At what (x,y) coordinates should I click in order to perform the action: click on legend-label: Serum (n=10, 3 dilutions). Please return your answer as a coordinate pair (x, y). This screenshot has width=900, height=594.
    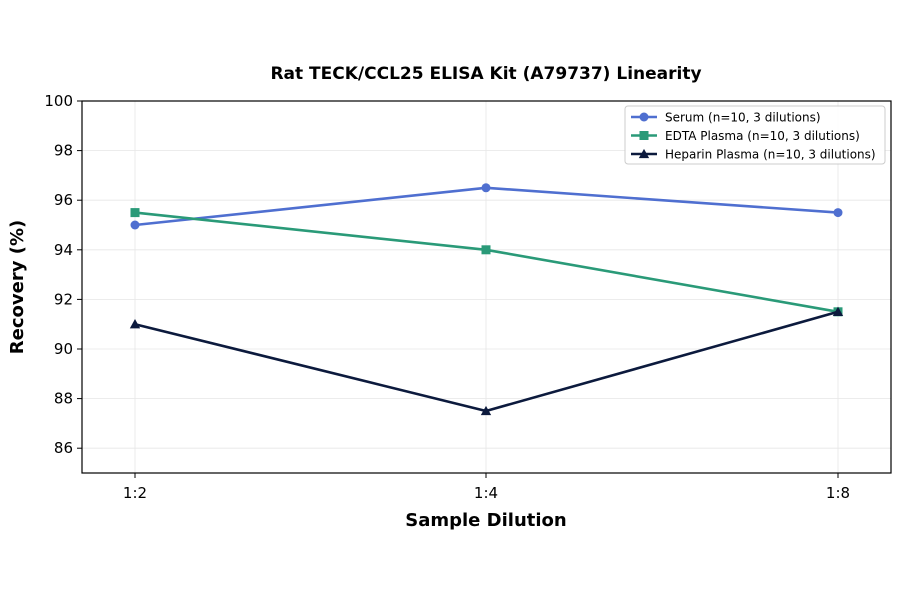
    Looking at the image, I should click on (743, 118).